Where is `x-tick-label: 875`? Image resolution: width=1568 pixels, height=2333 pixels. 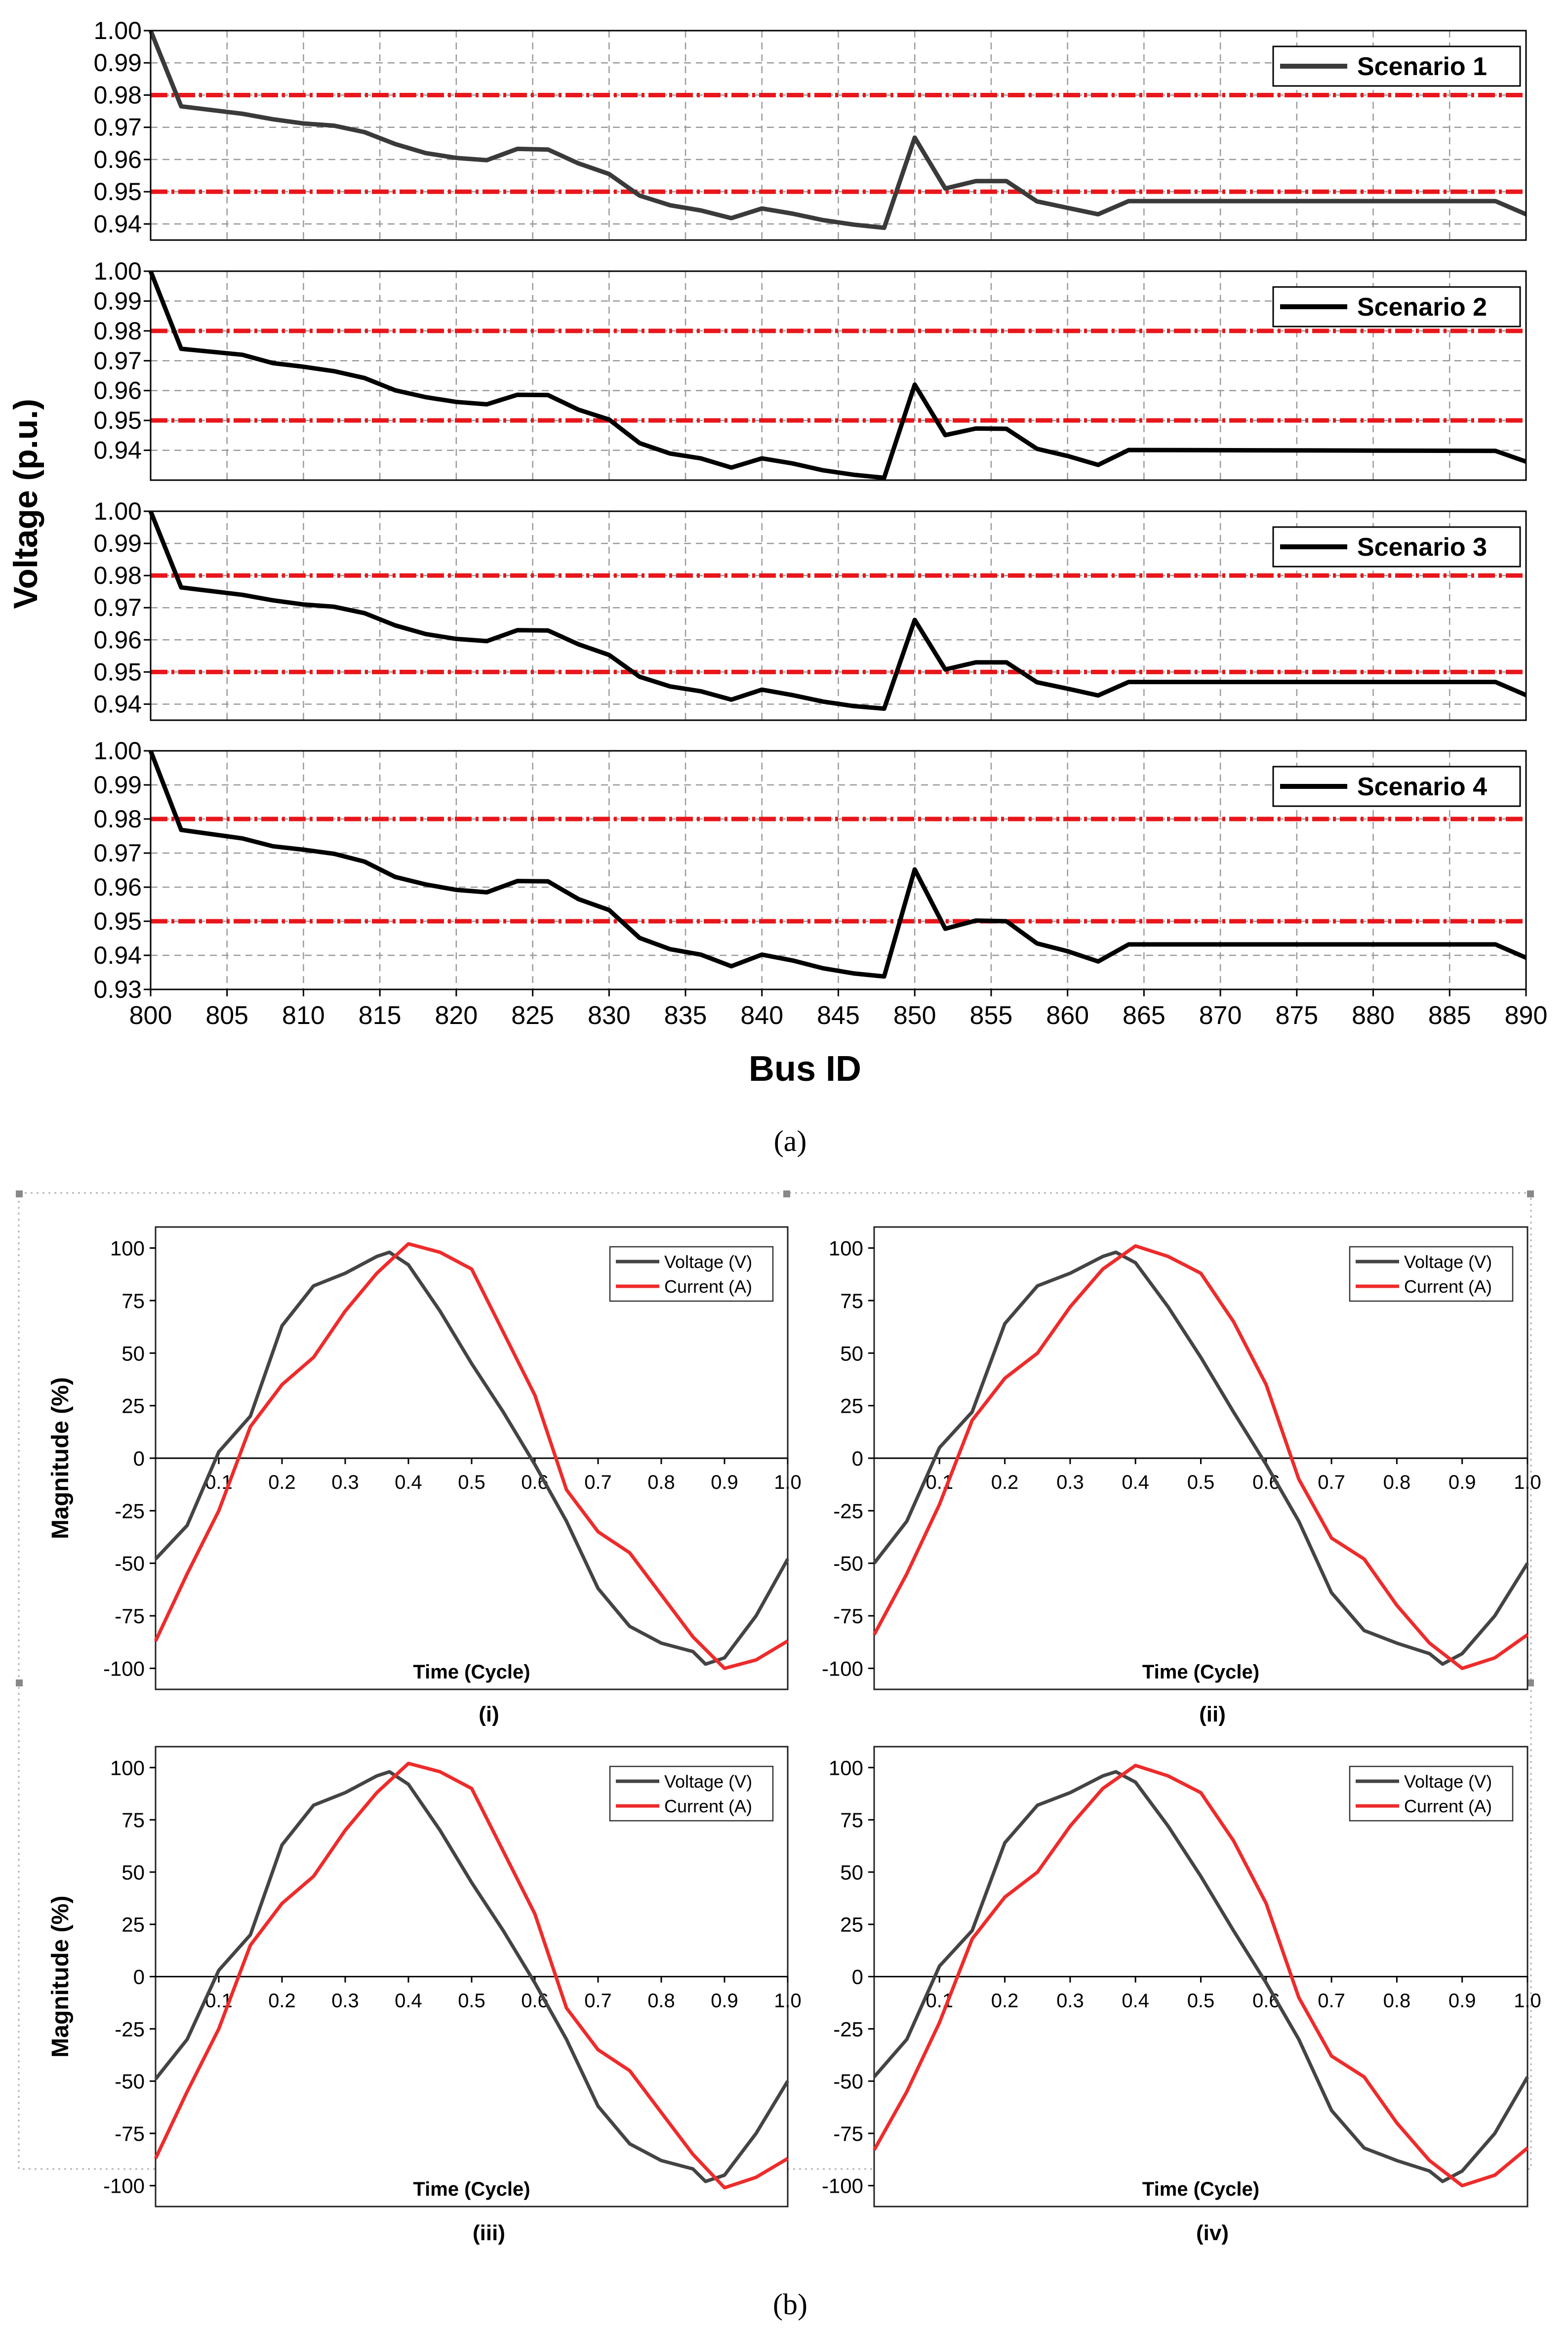
x-tick-label: 875 is located at coordinates (1297, 1015).